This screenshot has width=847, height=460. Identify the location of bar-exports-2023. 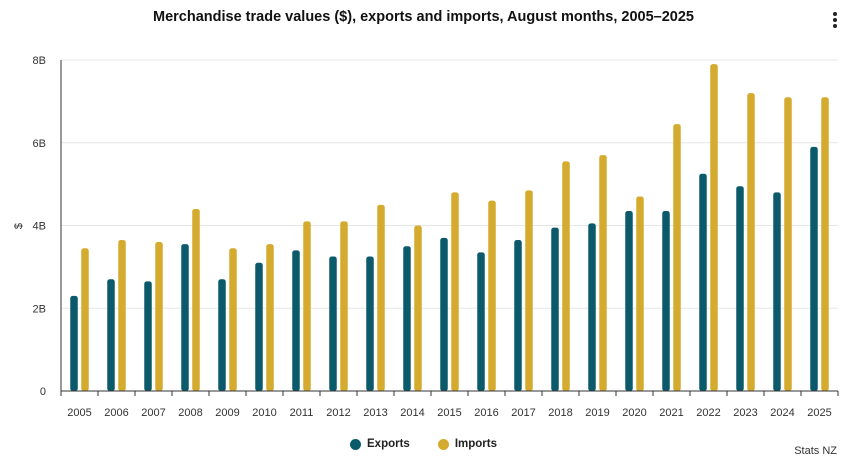
(740, 288).